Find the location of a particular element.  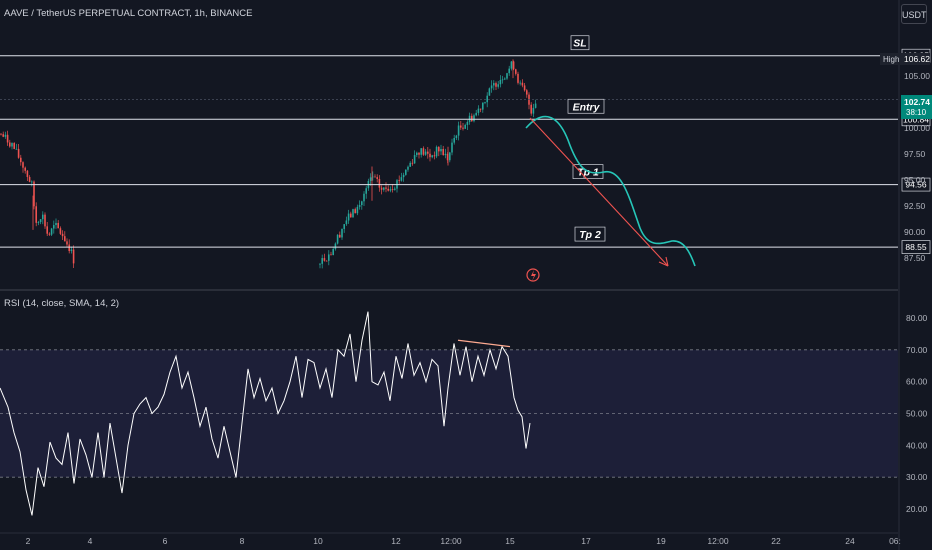

high-tag: High 106.62 is located at coordinates (905, 59).